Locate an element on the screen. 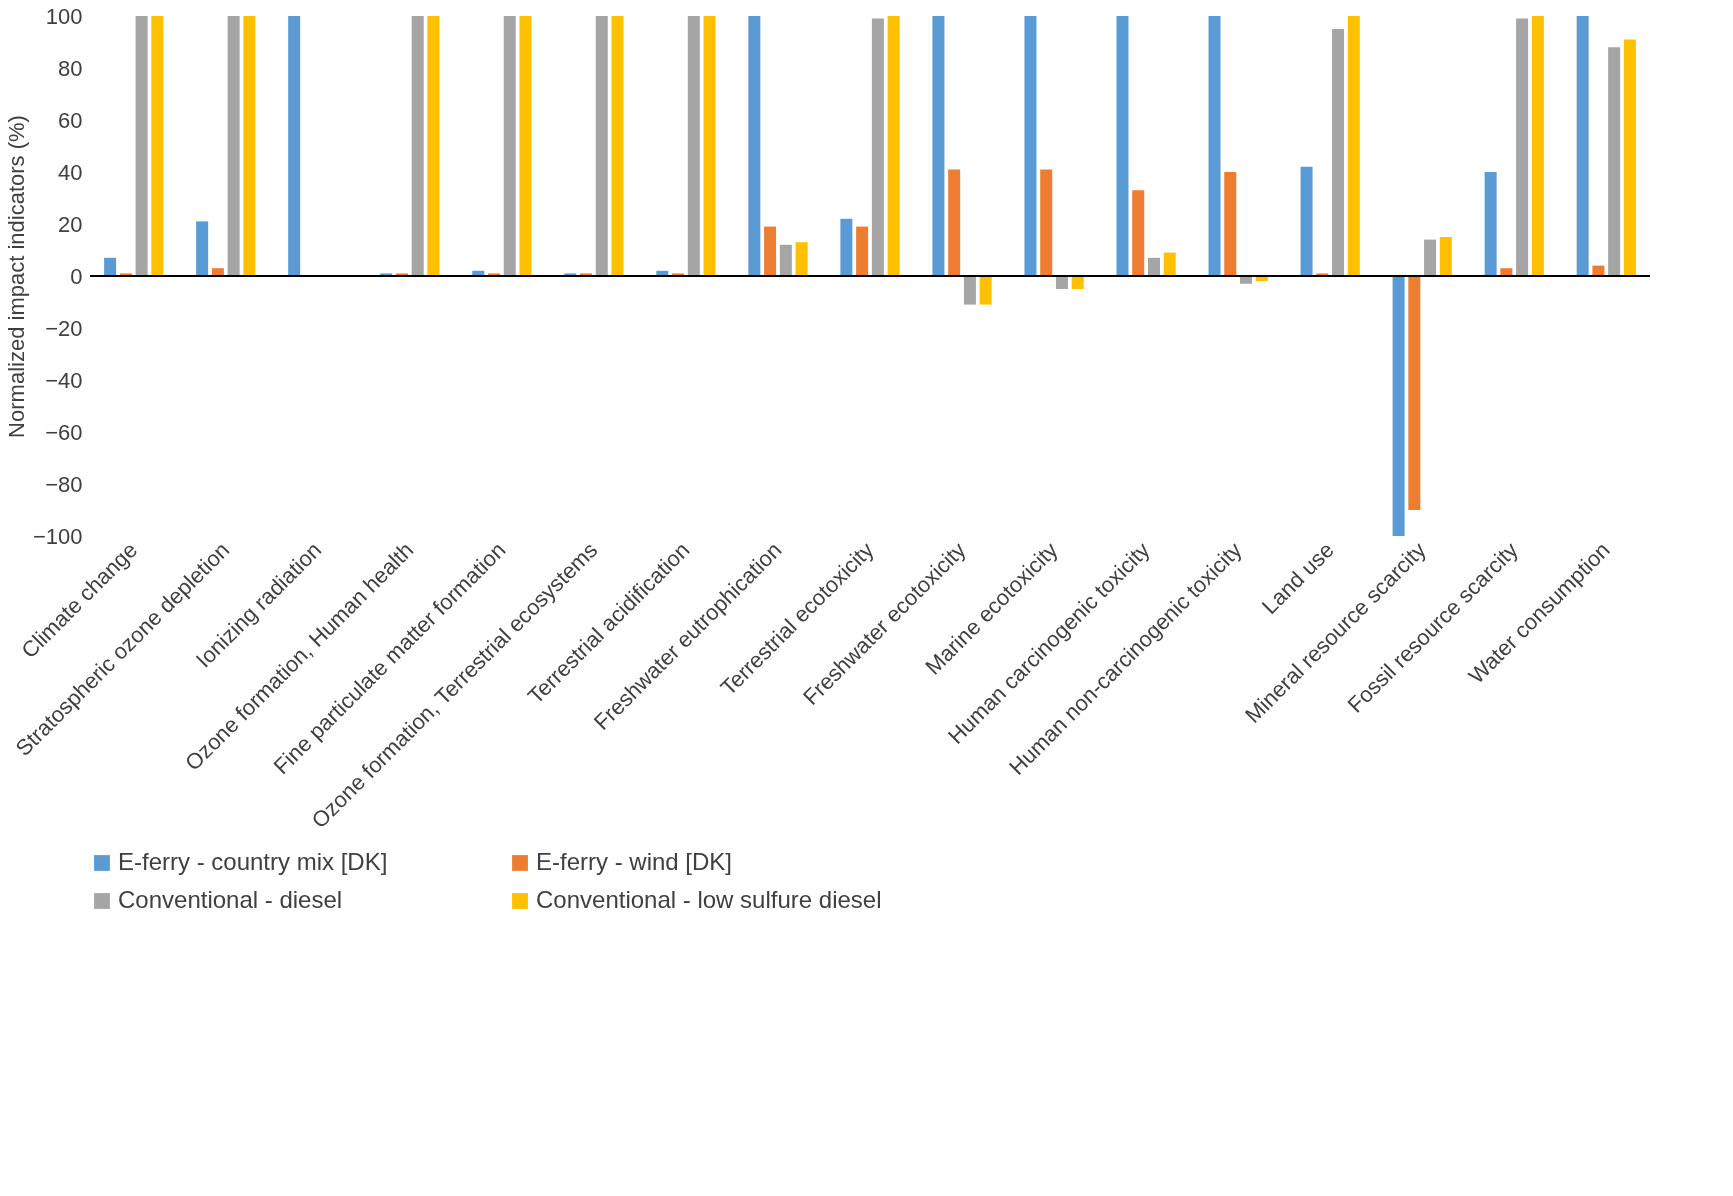 The image size is (1733, 1196). y-tick-label: 20 is located at coordinates (70, 224).